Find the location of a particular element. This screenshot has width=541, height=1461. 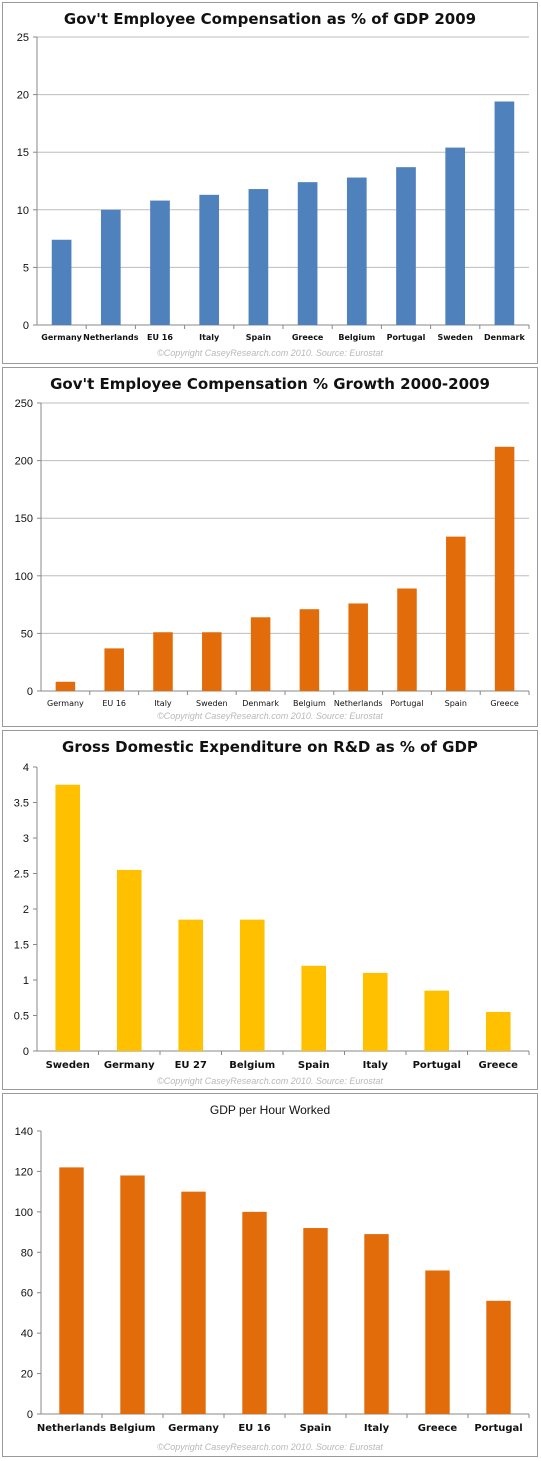

y-tick-label: 200 is located at coordinates (24, 462).